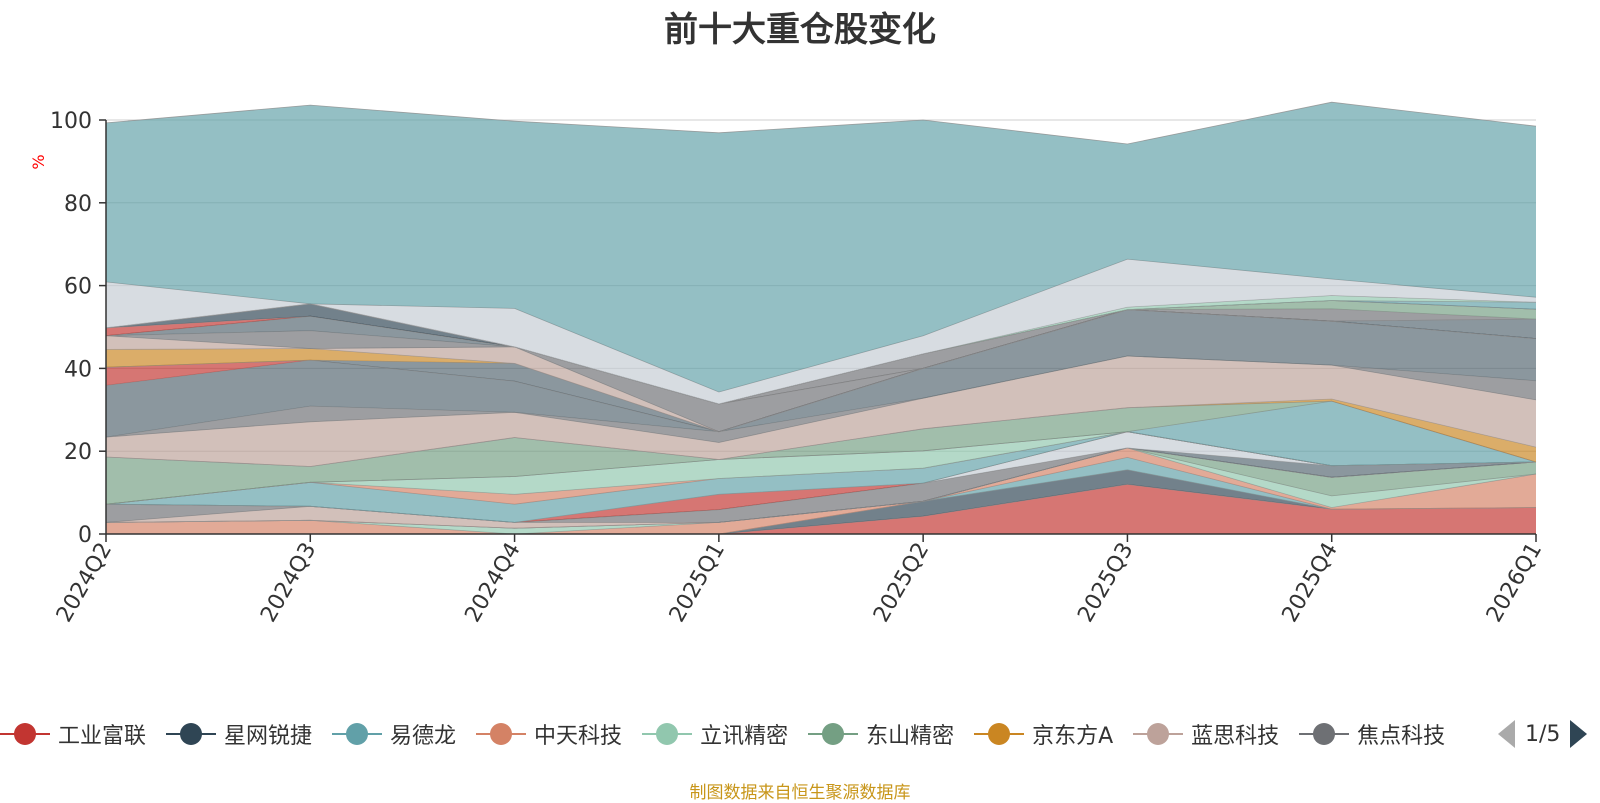  I want to click on legend: 工业富联 星网锐捷 易德龙 中天科技 立讯精密 东山精密 京东方A 蓝思科技 焦点科技, so click(740, 734).